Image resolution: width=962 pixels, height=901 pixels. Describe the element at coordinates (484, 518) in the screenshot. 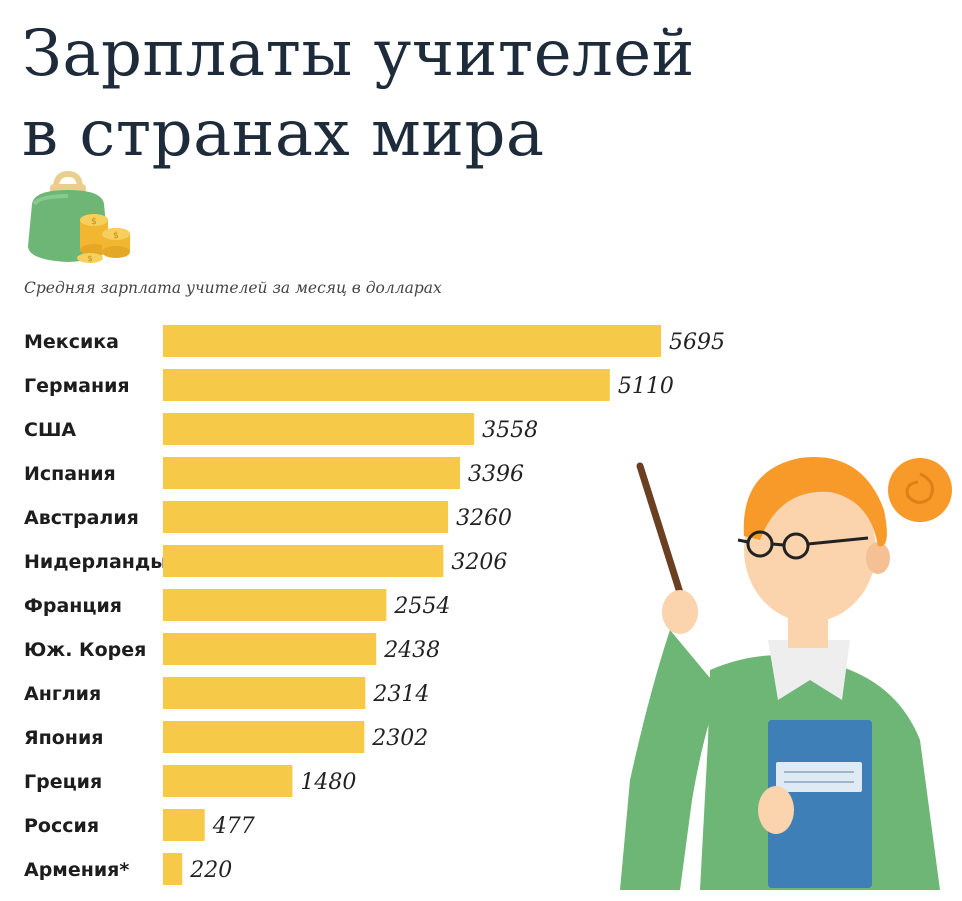

I see `value-label: 3260` at that location.